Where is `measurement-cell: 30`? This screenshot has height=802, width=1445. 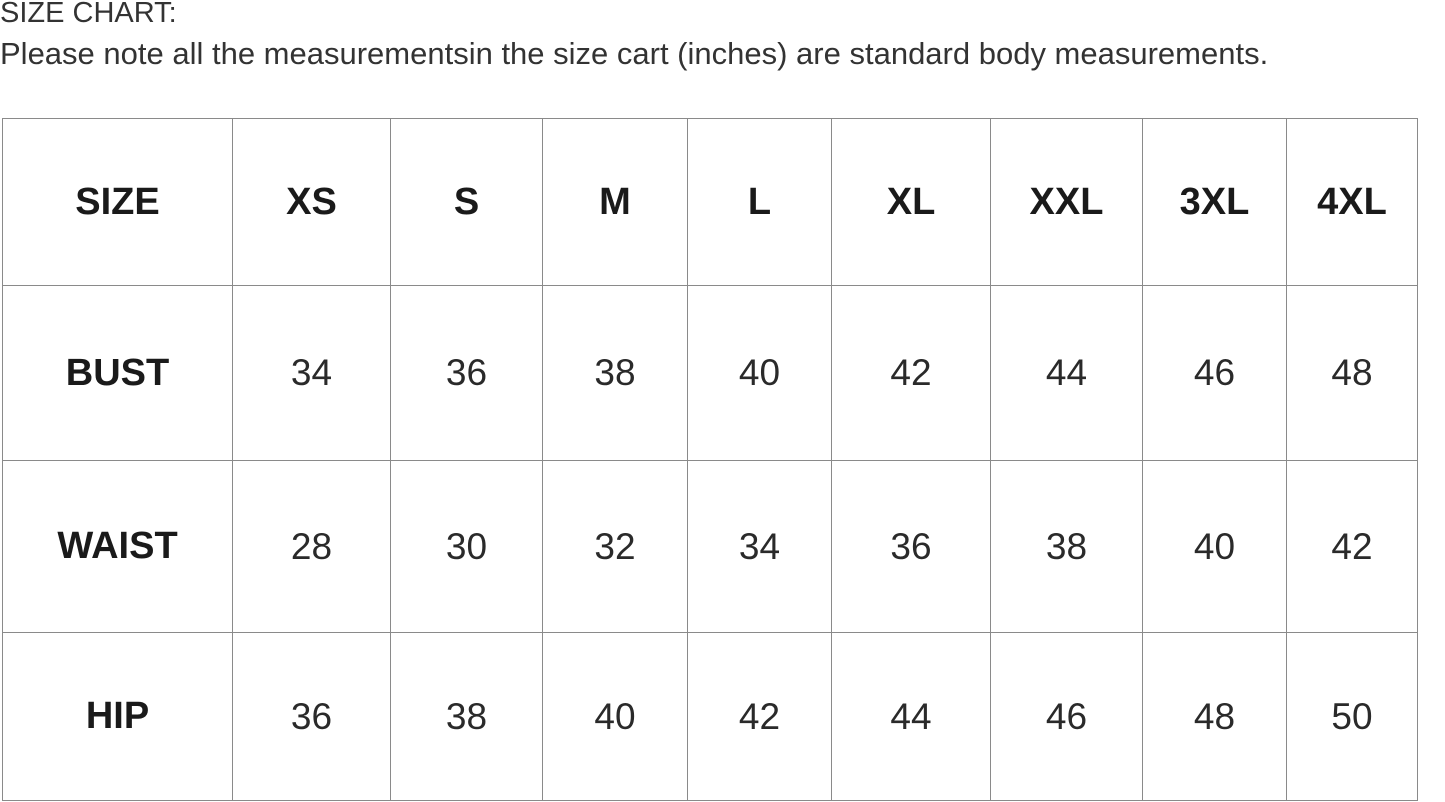 measurement-cell: 30 is located at coordinates (466, 546).